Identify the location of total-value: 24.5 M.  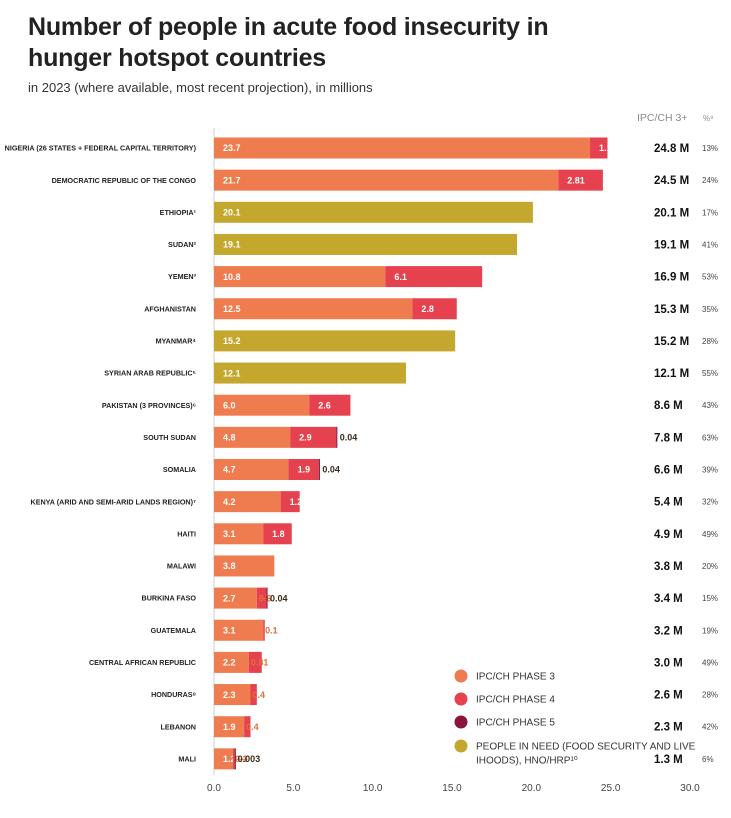
(671, 181).